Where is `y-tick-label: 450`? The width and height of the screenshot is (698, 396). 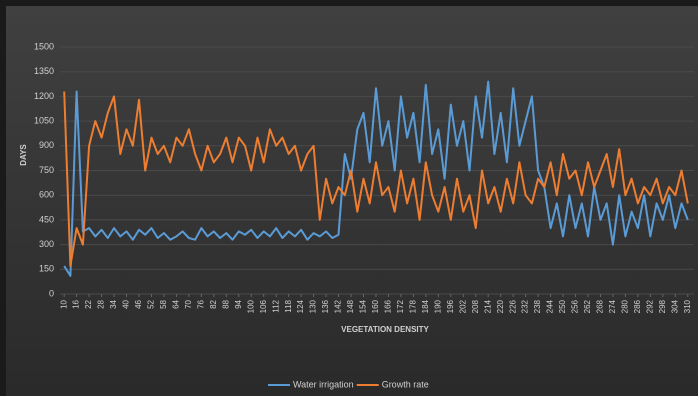 y-tick-label: 450 is located at coordinates (46, 219).